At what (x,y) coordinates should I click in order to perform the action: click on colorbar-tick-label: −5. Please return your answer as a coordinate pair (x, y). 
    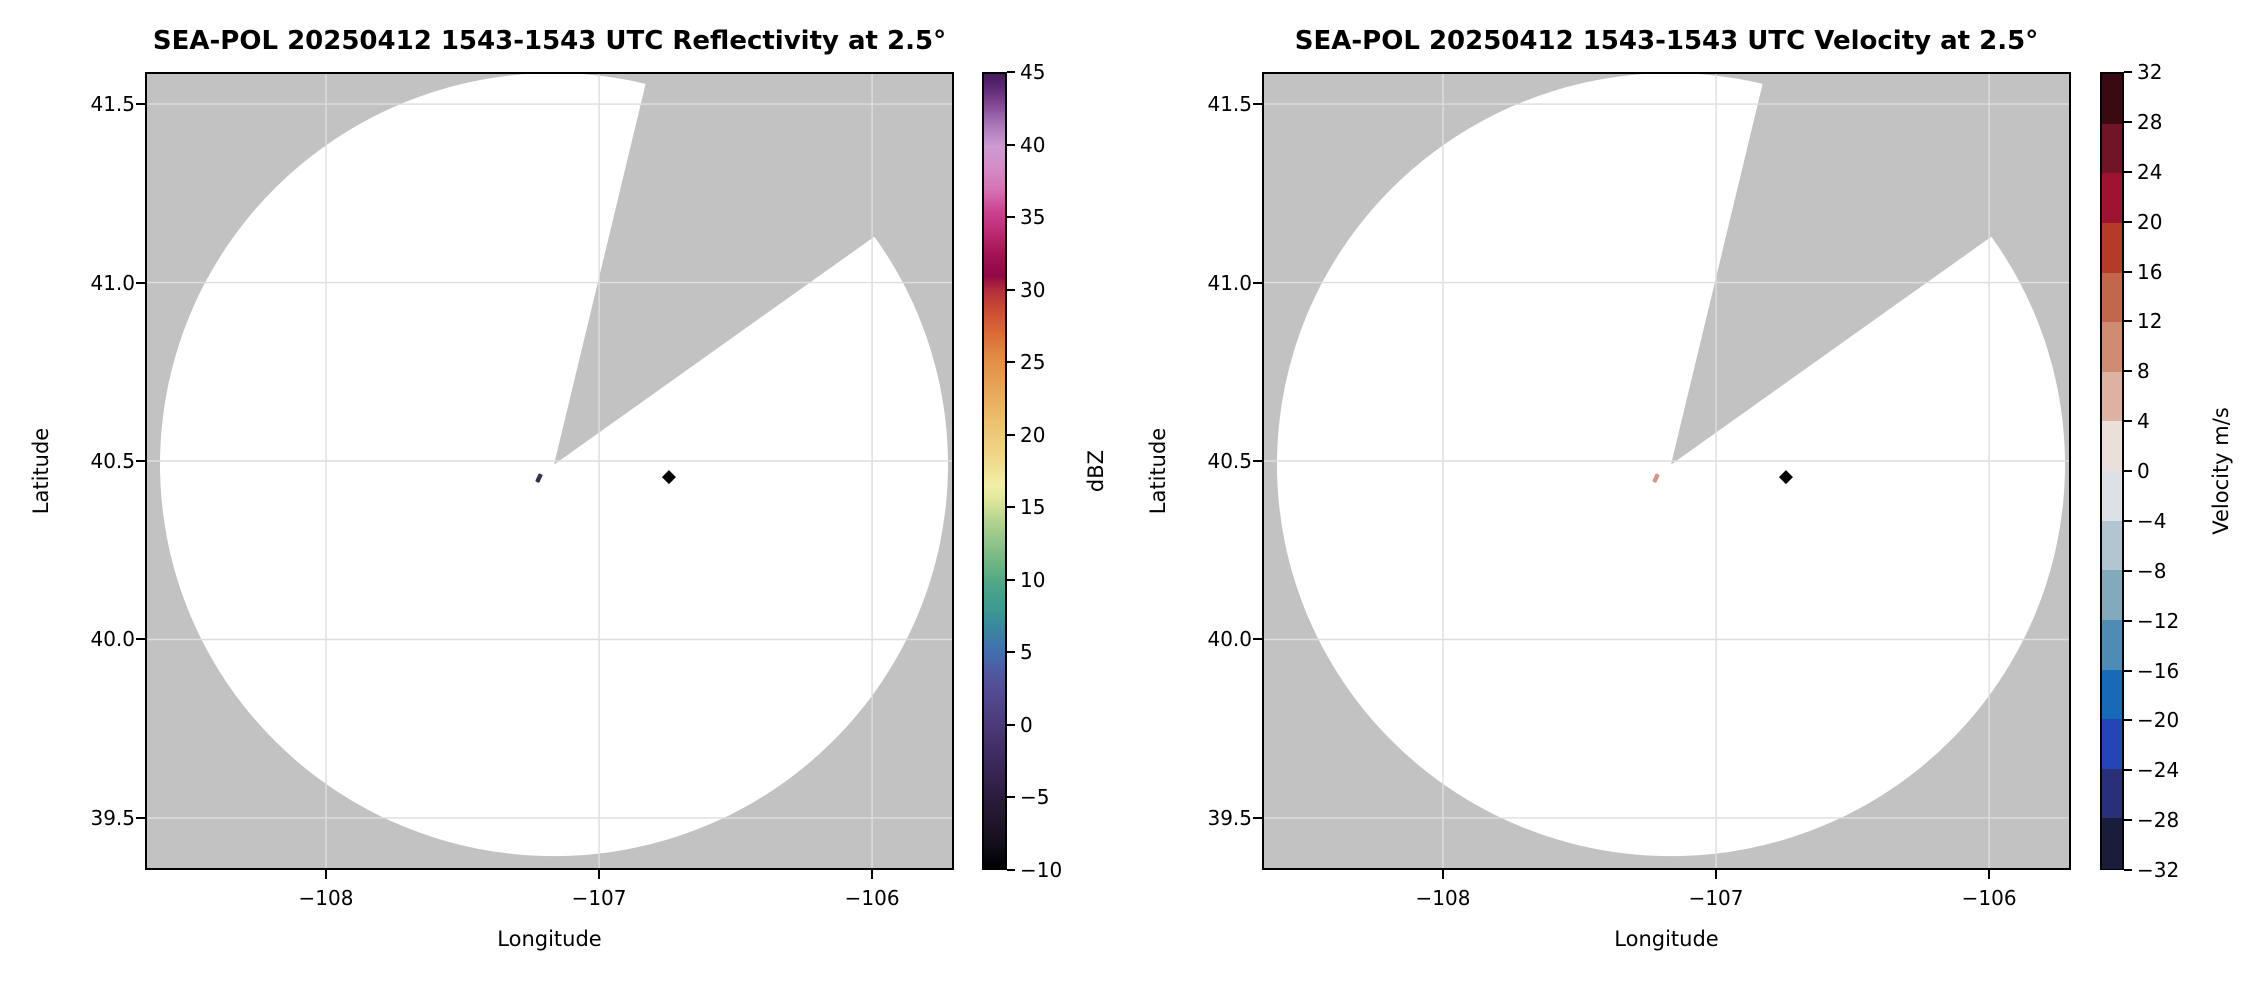
    Looking at the image, I should click on (1035, 797).